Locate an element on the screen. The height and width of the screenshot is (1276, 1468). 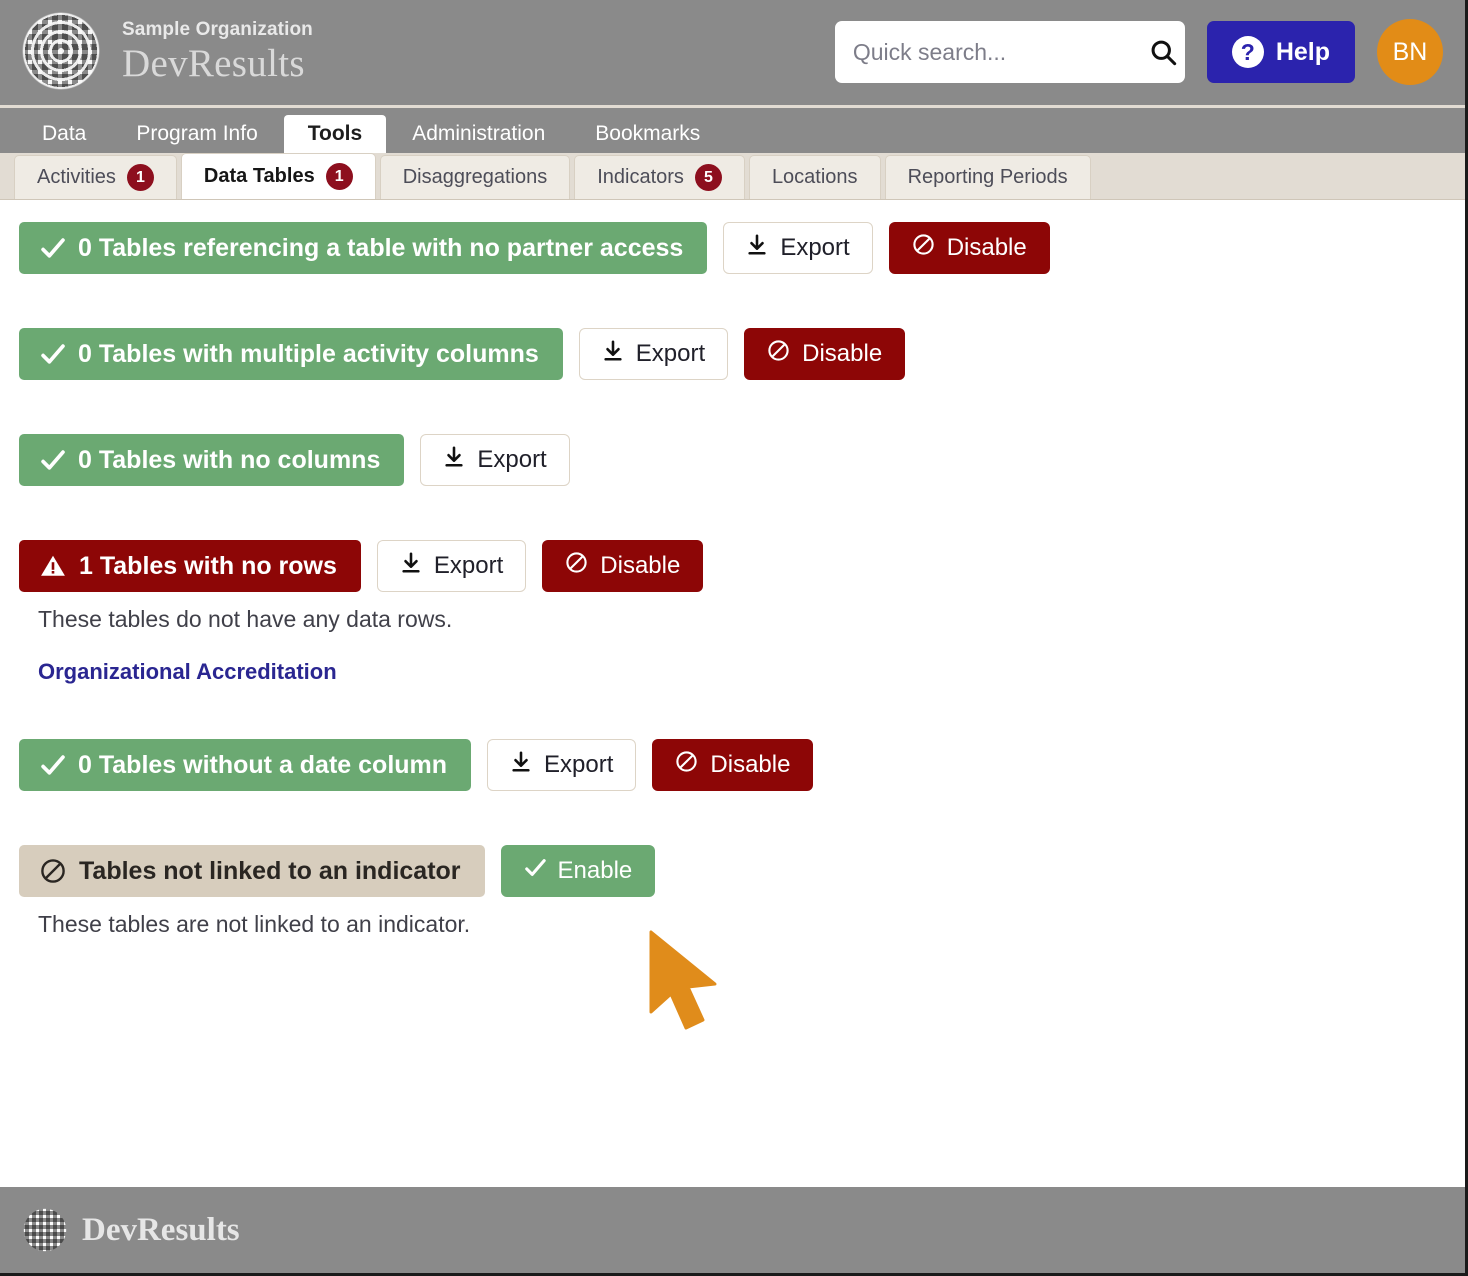
enable-button: Enable is located at coordinates (578, 871).